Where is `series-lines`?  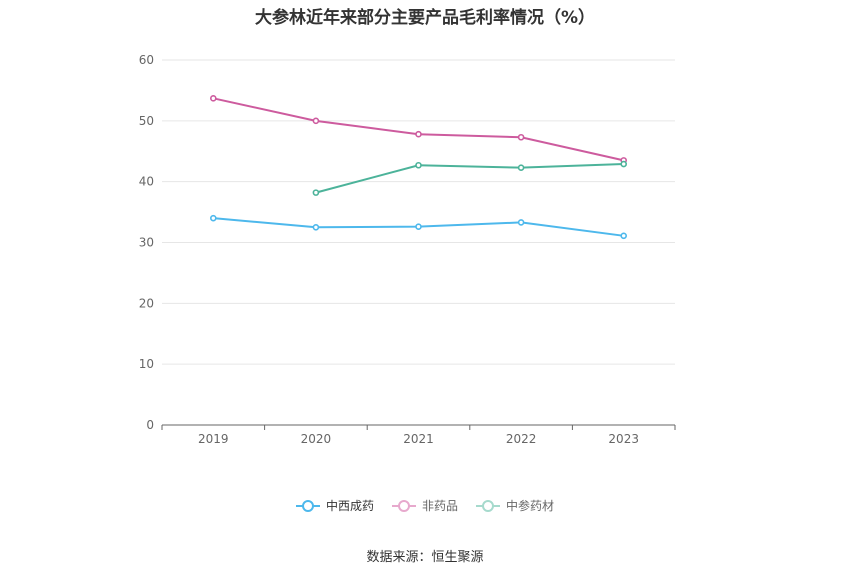 series-lines is located at coordinates (419, 167).